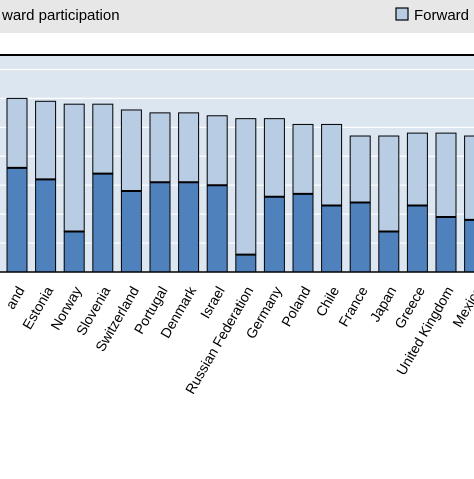  What do you see at coordinates (246, 263) in the screenshot?
I see `bar-backward-russian-federation` at bounding box center [246, 263].